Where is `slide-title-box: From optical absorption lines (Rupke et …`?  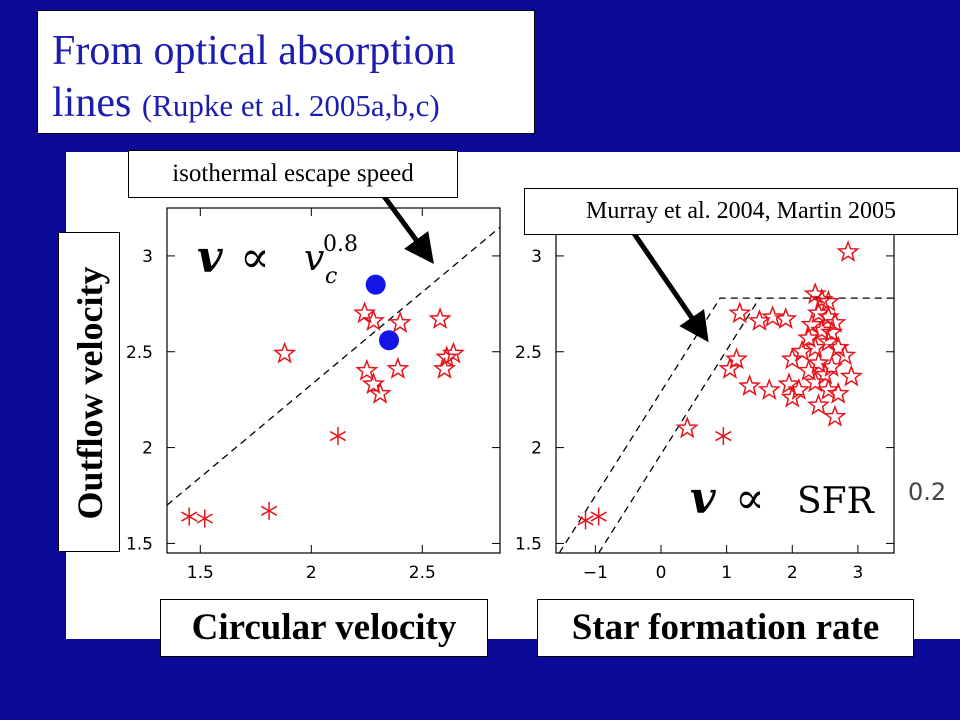 slide-title-box: From optical absorption lines (Rupke et … is located at coordinates (286, 72).